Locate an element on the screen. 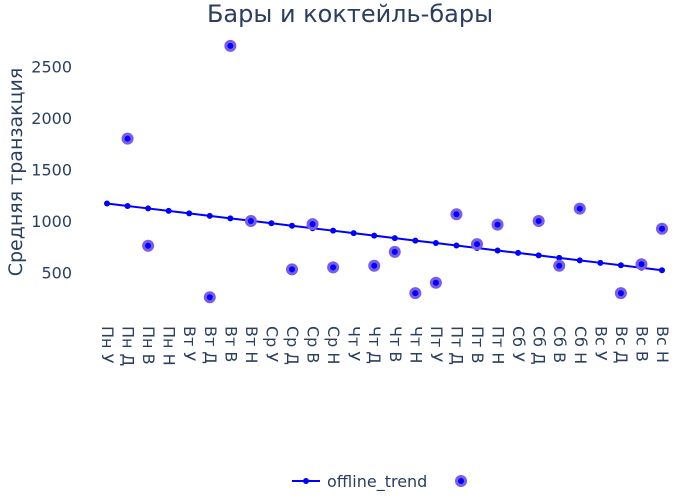 The image size is (700, 500). x-tick-label: Ср У is located at coordinates (271, 344).